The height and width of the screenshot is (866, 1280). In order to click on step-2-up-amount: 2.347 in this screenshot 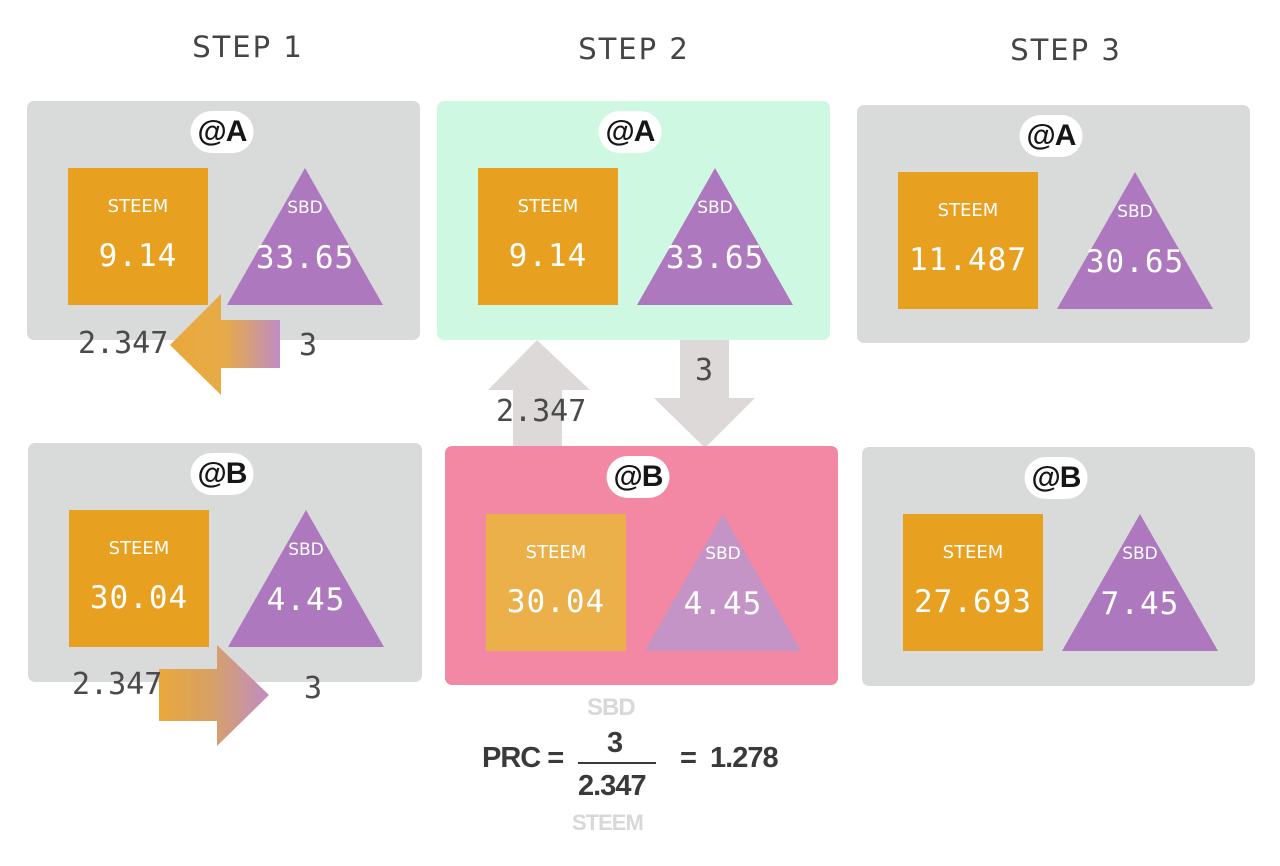, I will do `click(541, 411)`.